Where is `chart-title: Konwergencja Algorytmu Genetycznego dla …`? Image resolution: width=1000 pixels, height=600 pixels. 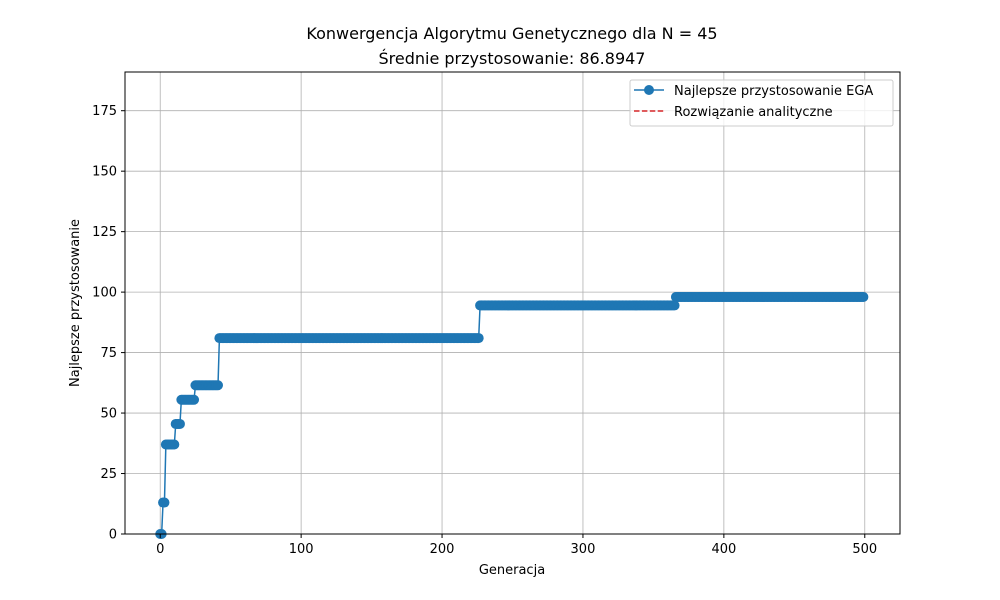 chart-title: Konwergencja Algorytmu Genetycznego dla … is located at coordinates (511, 33).